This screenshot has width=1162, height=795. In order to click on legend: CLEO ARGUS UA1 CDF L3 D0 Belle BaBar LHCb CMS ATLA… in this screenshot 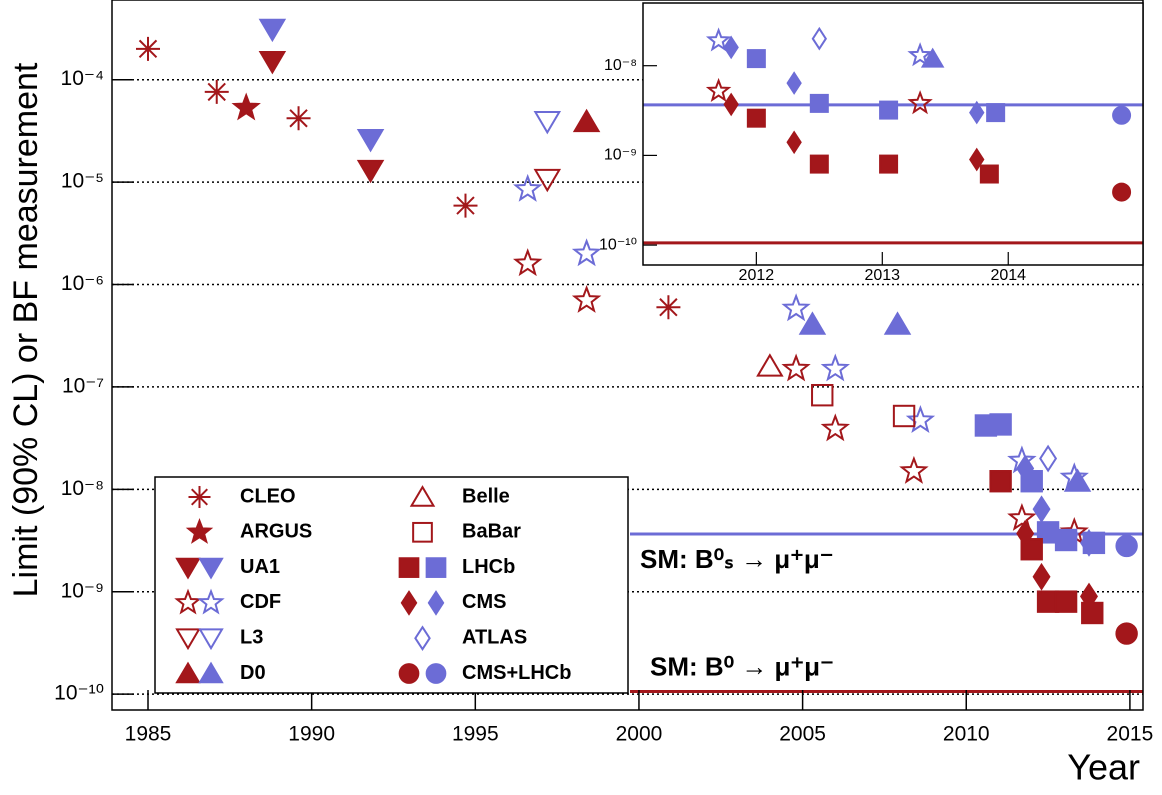, I will do `click(391, 585)`.